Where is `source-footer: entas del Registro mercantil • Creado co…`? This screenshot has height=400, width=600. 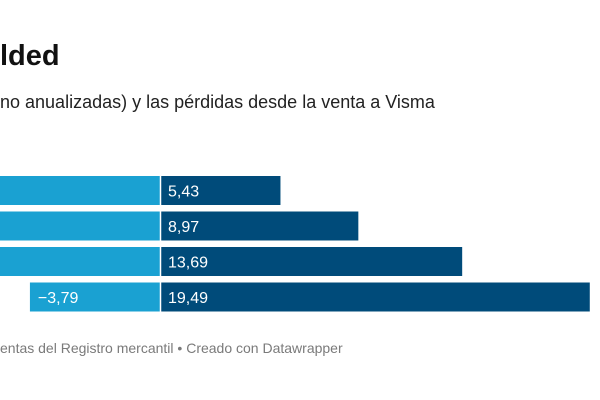 source-footer: entas del Registro mercantil • Creado co… is located at coordinates (171, 348).